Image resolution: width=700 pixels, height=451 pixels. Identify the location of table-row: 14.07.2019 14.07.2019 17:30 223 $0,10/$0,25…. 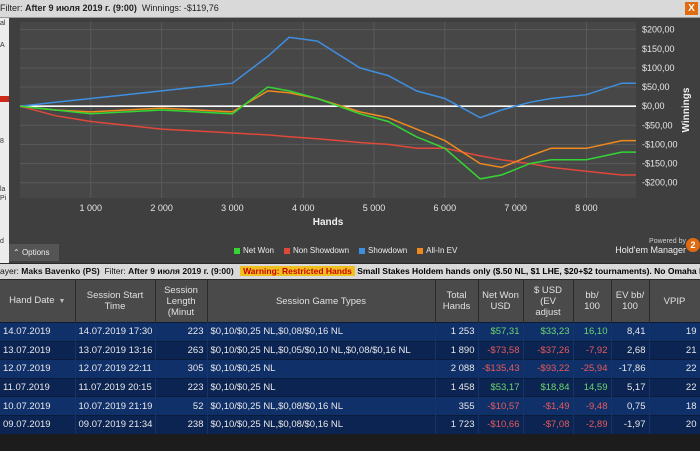
(350, 332).